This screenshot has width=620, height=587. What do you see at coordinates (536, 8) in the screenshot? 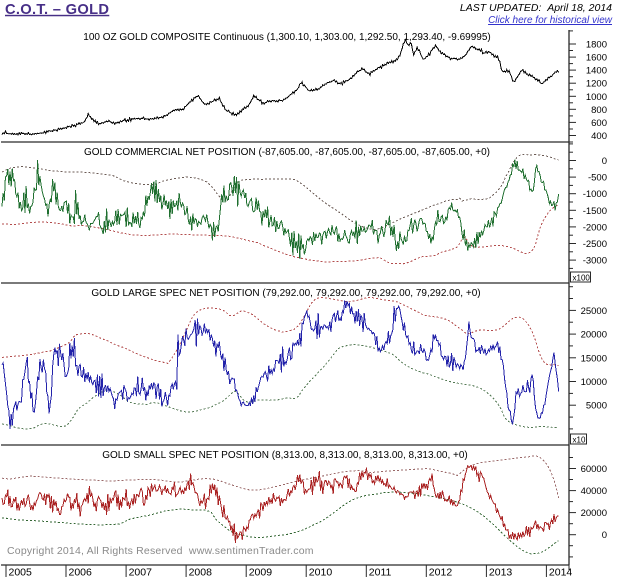
I see `svg-text: LAST UPDATED: April 18, 2014` at bounding box center [536, 8].